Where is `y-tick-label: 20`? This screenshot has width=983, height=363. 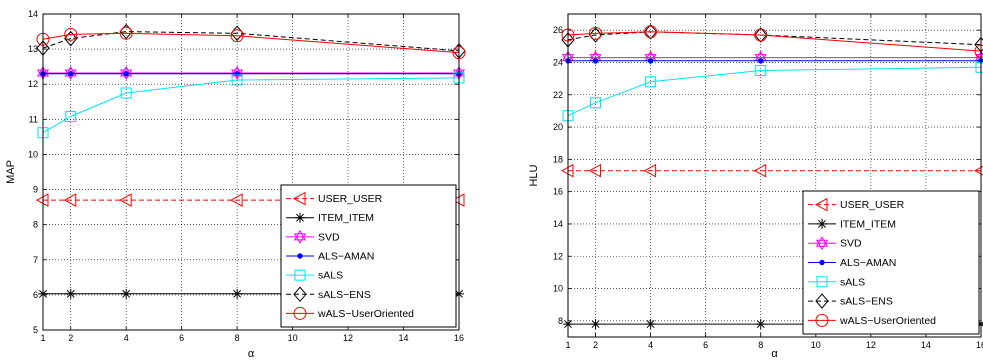
y-tick-label: 20 is located at coordinates (558, 127).